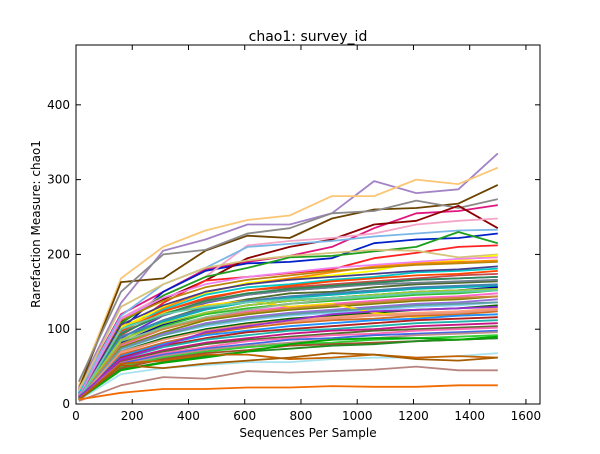 The image size is (600, 454). Describe the element at coordinates (188, 416) in the screenshot. I see `x-tick-label: 400` at that location.